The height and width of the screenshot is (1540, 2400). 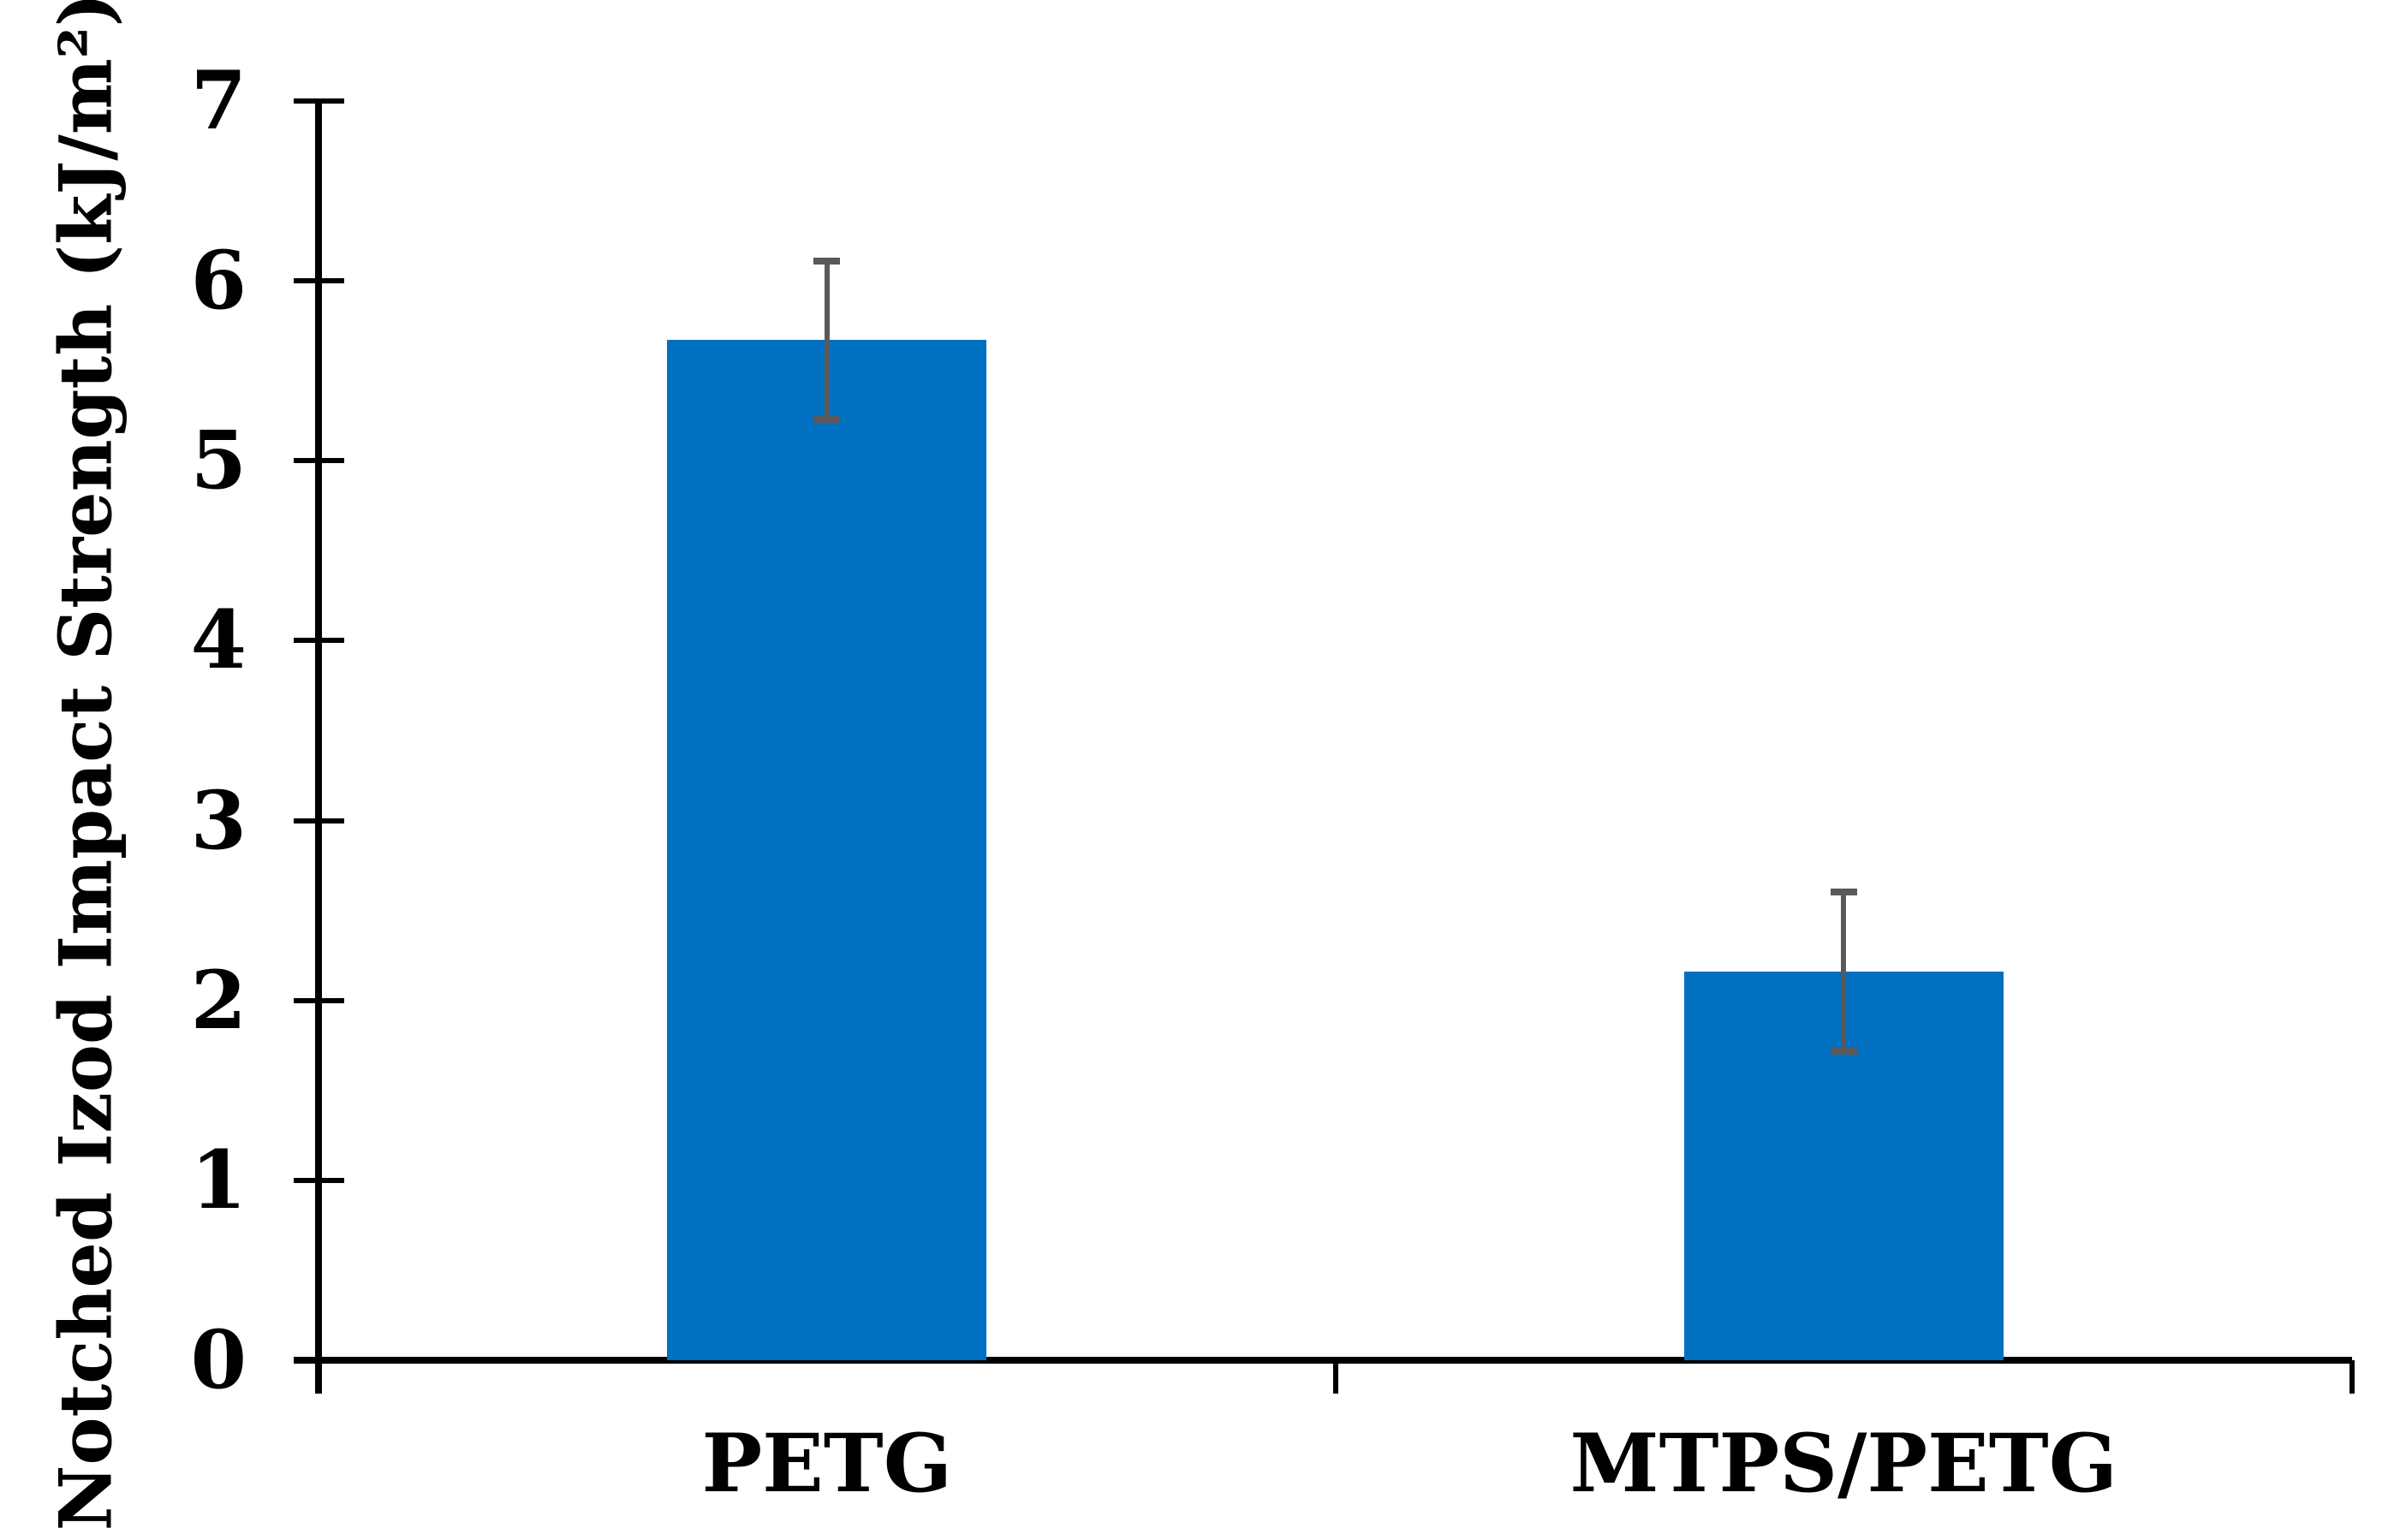 I want to click on y-tick-label: 6, so click(x=218, y=281).